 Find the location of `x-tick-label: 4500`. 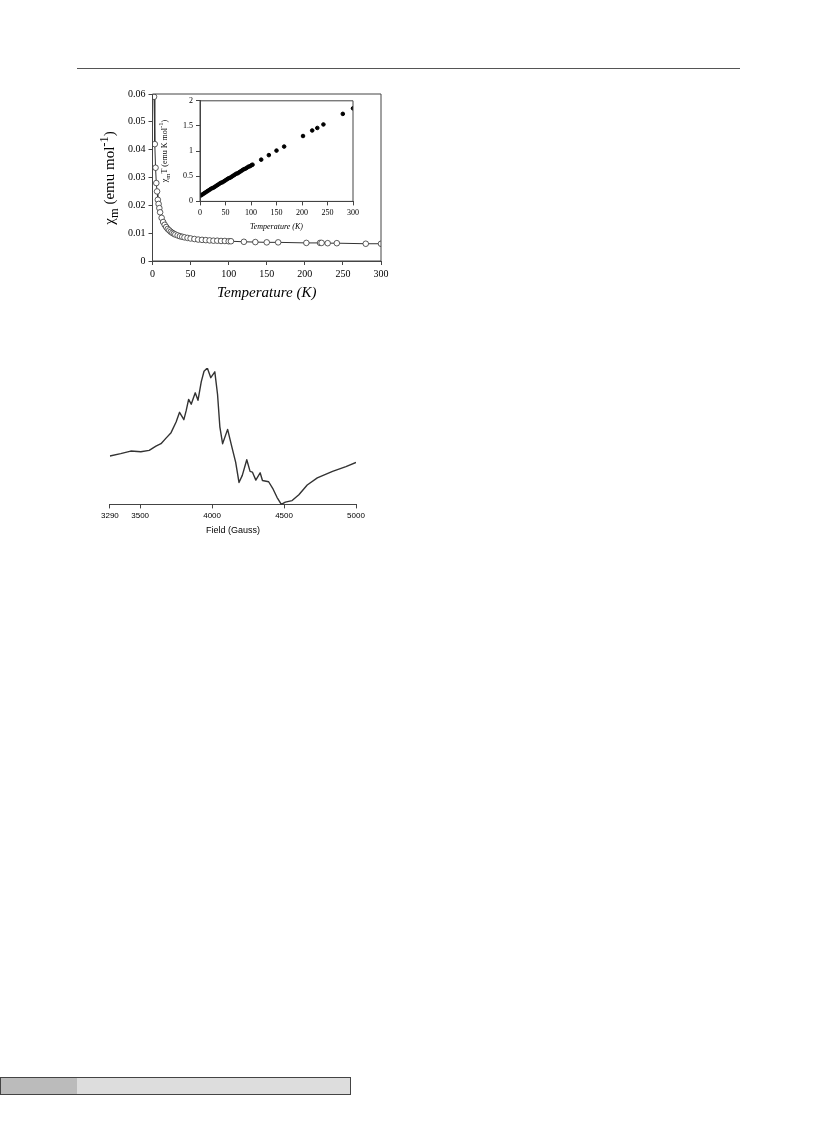

x-tick-label: 4500 is located at coordinates (284, 516).